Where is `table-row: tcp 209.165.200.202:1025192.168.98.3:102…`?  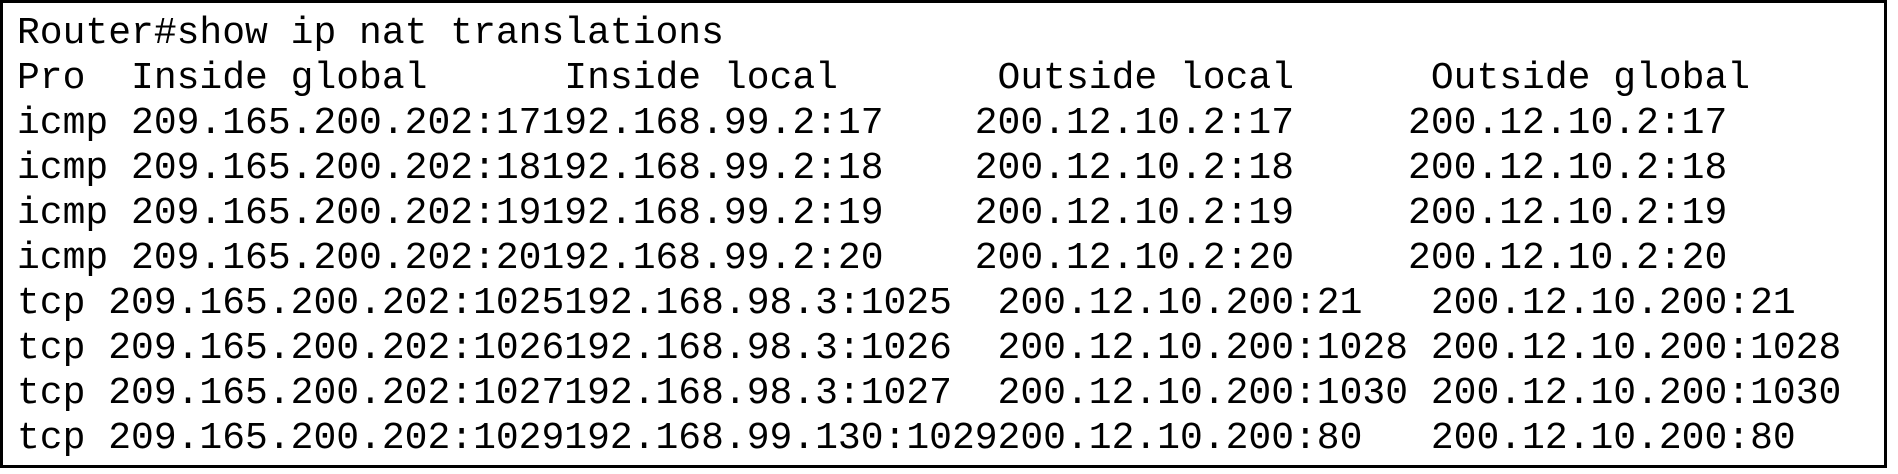
table-row: tcp 209.165.200.202:1025192.168.98.3:102… is located at coordinates (906, 303).